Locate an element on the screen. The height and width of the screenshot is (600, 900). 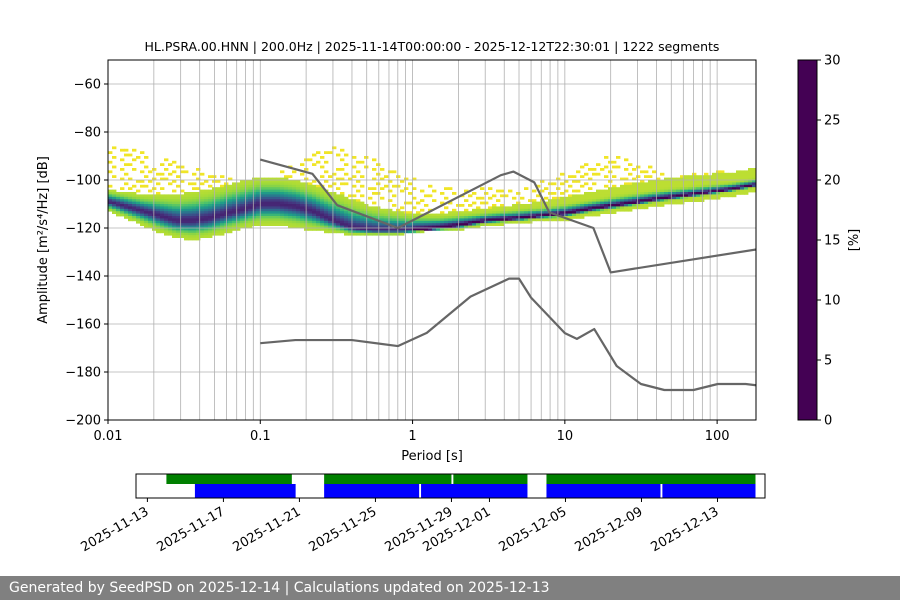
colorbar-tick-label: 20 is located at coordinates (832, 181).